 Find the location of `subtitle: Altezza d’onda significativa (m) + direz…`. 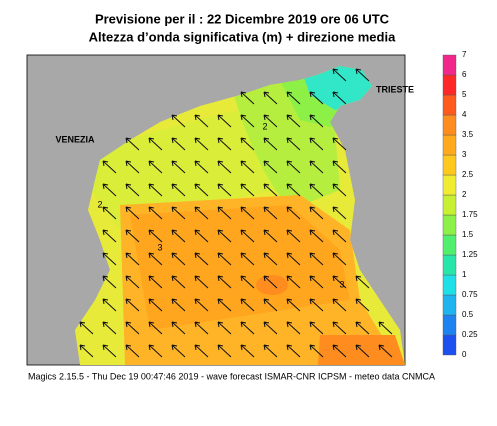

subtitle: Altezza d’onda significativa (m) + direz… is located at coordinates (242, 36).